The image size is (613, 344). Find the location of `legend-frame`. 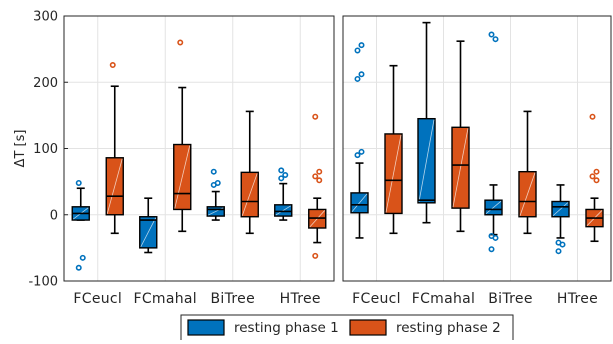

legend-frame is located at coordinates (347, 328).